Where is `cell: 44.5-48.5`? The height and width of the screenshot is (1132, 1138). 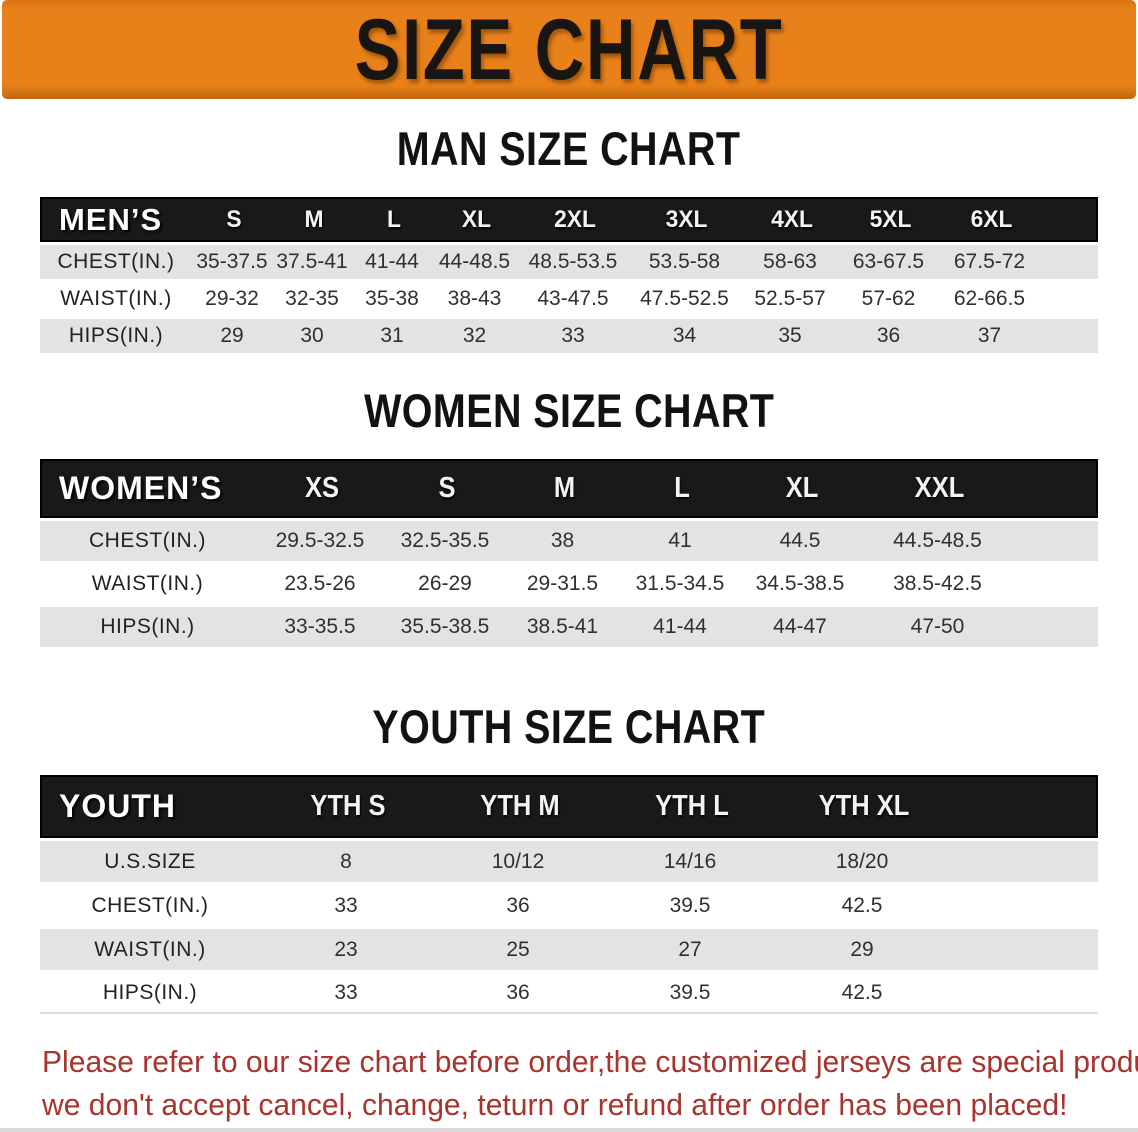
cell: 44.5-48.5 is located at coordinates (937, 540).